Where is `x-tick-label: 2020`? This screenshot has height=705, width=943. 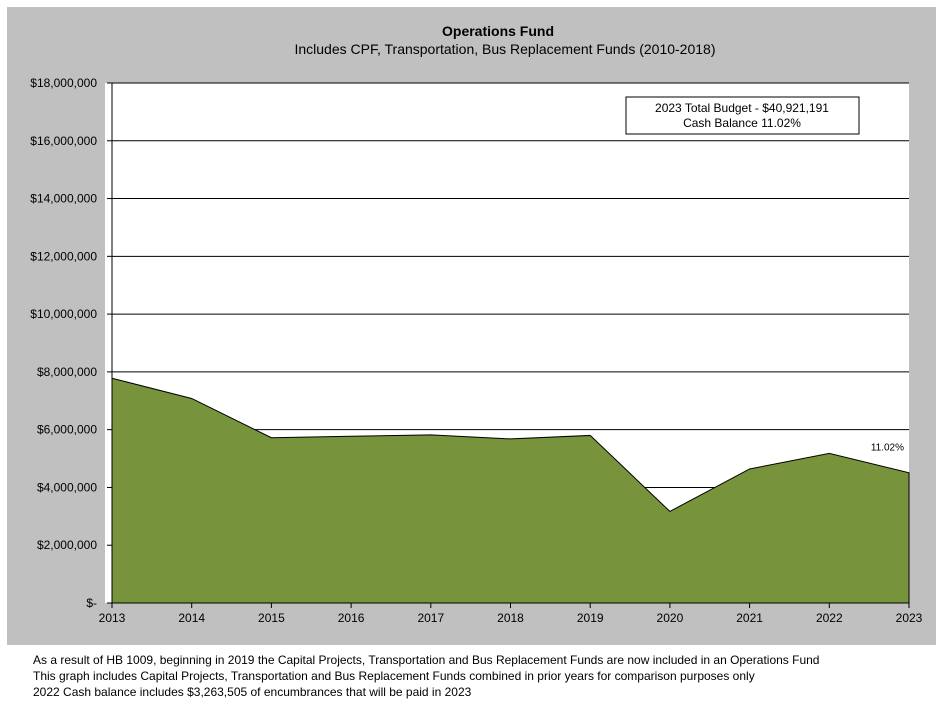 x-tick-label: 2020 is located at coordinates (670, 618).